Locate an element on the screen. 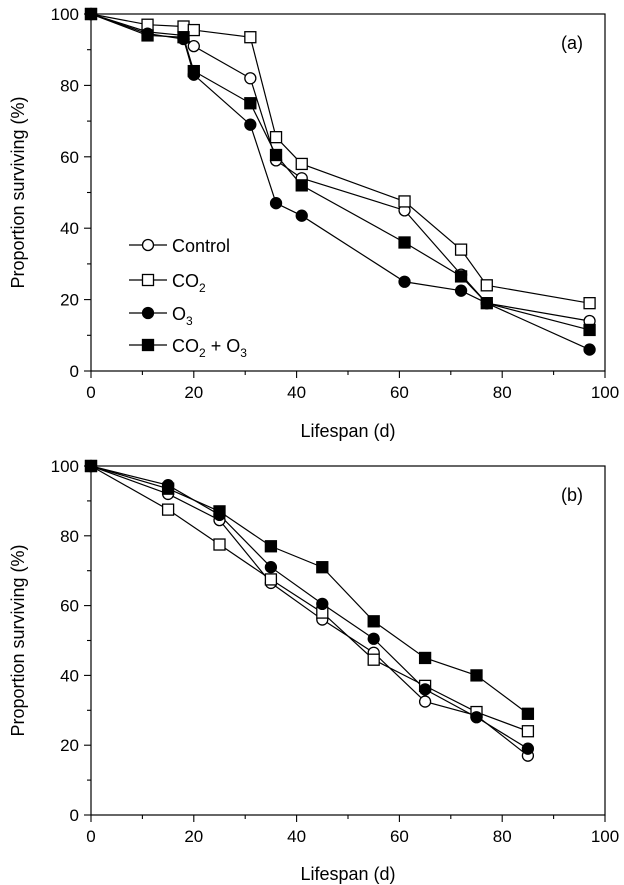 This screenshot has height=885, width=624. legend-label: O3 is located at coordinates (182, 316).